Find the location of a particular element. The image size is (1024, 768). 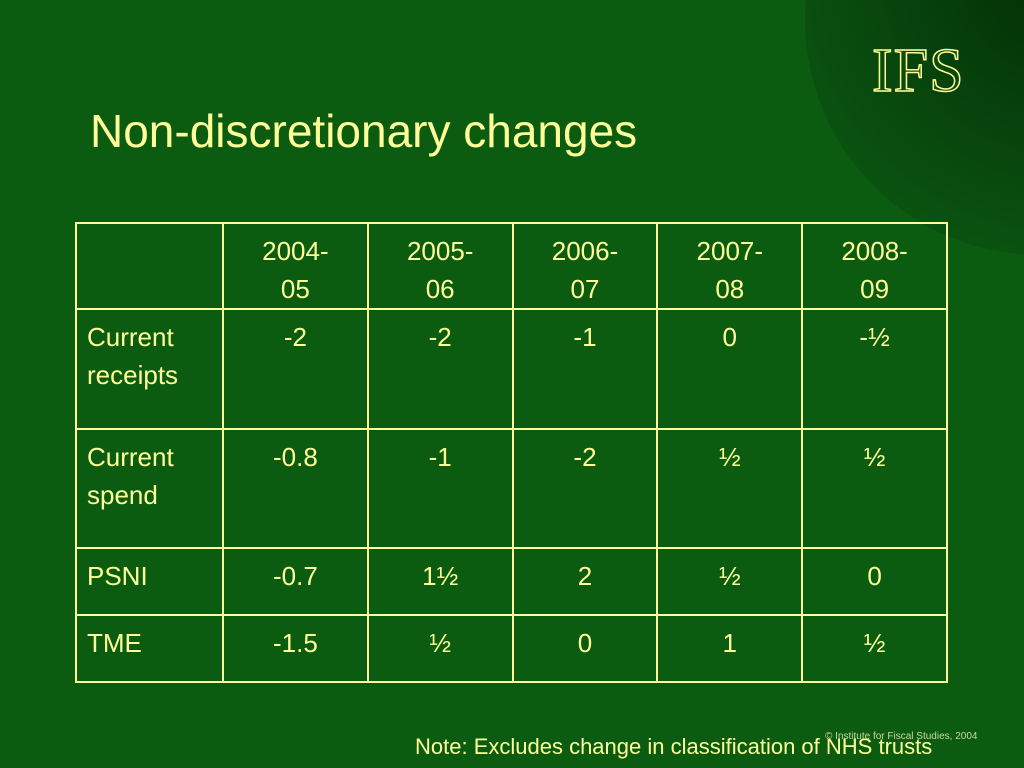

row-label: TME is located at coordinates (149, 648).